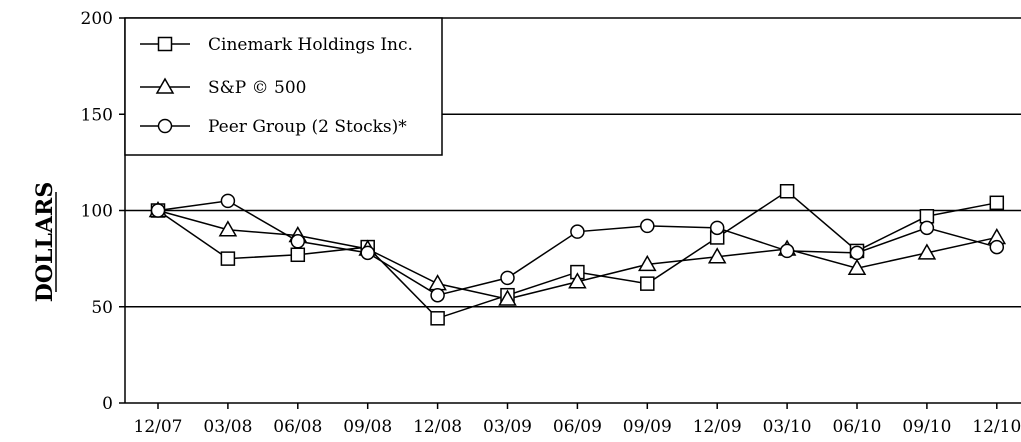 The width and height of the screenshot is (1021, 442). Describe the element at coordinates (310, 45) in the screenshot. I see `legend-label-square: Cinemark Holdings Inc.` at that location.